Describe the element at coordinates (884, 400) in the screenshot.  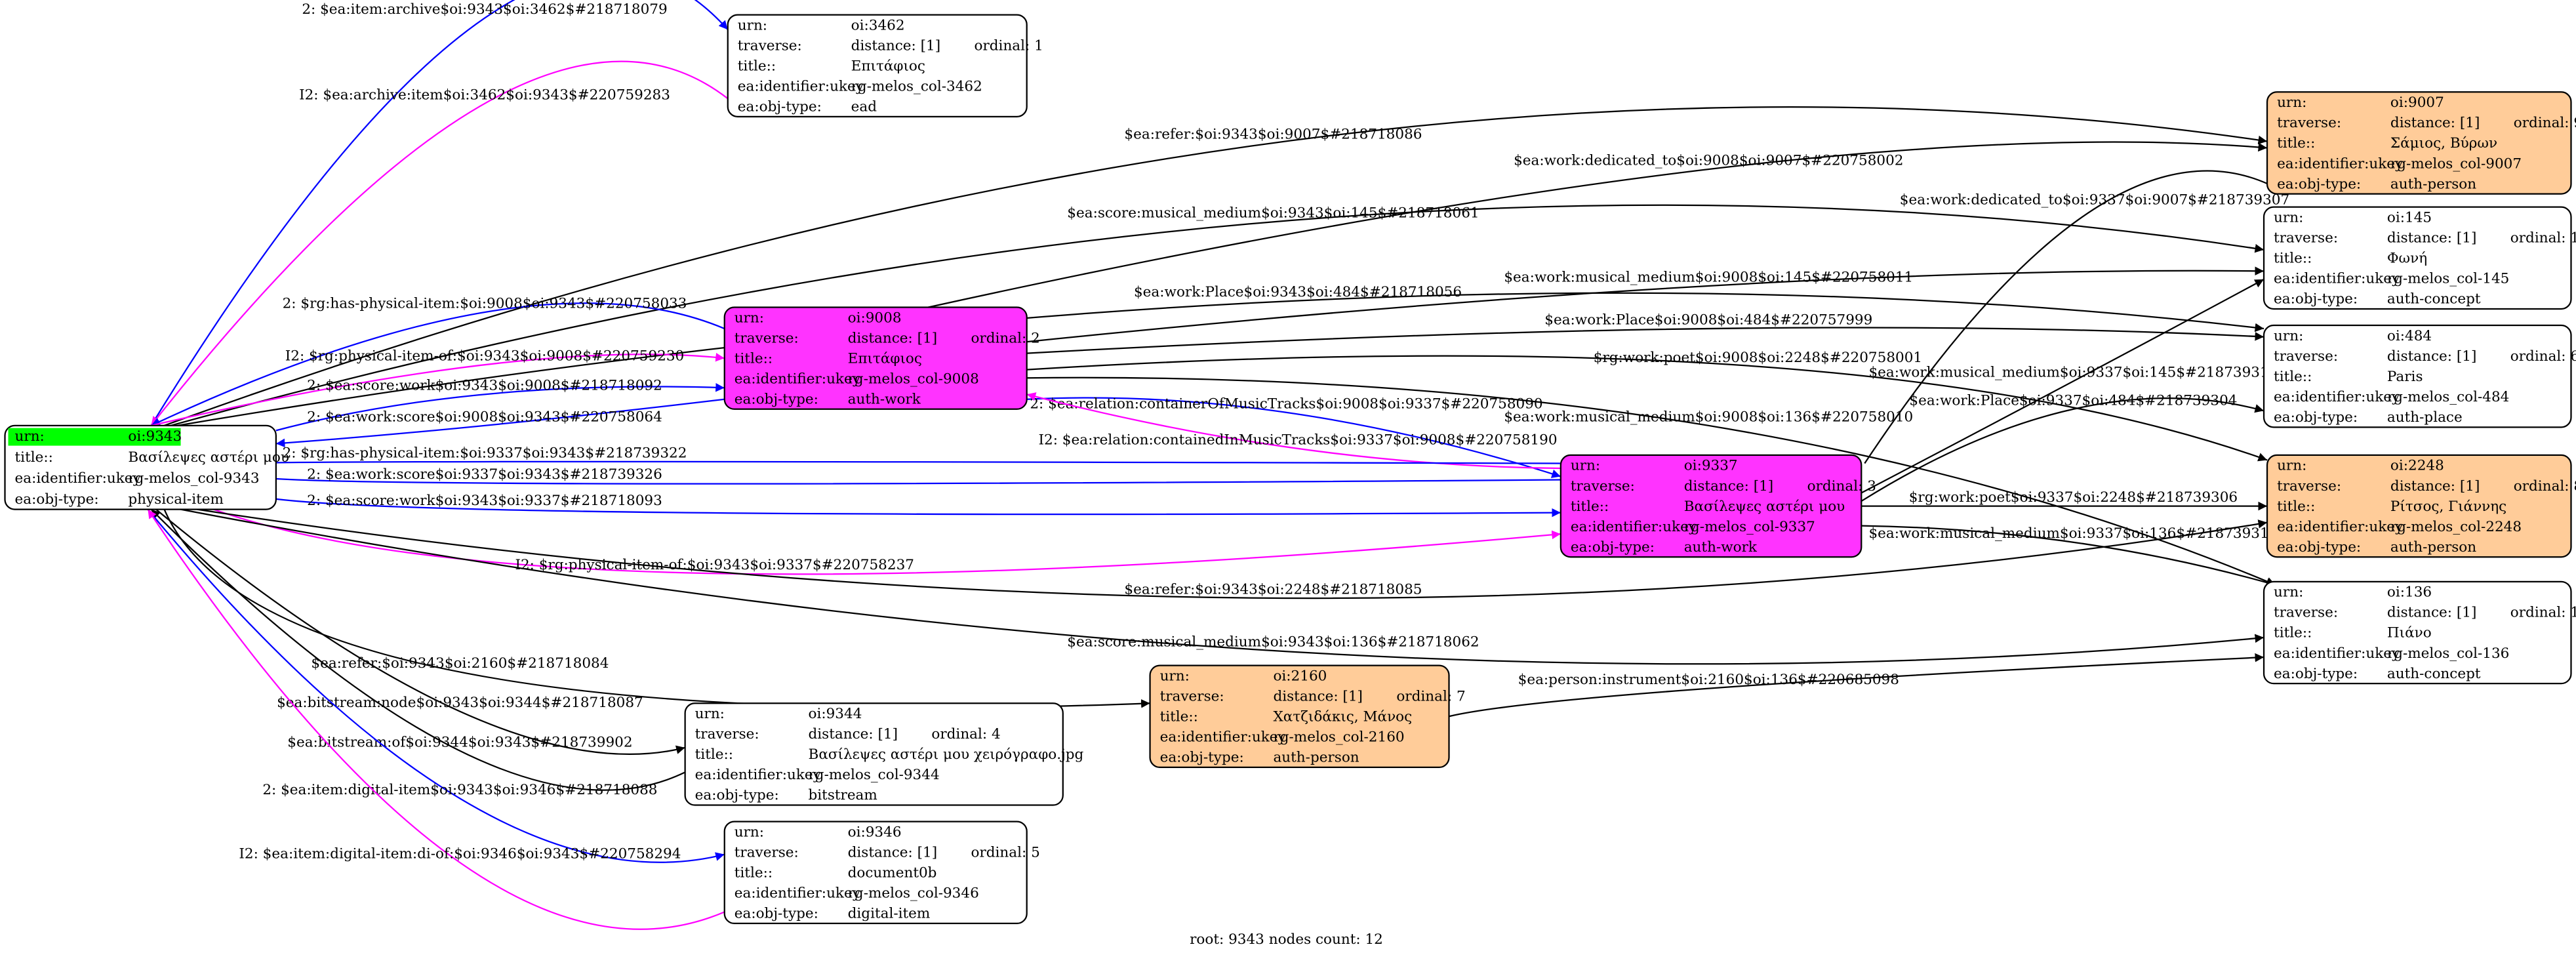
I see `field-text: auth-work` at that location.